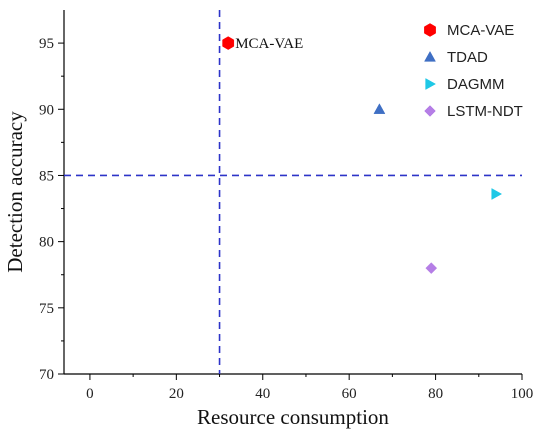 The width and height of the screenshot is (550, 440). What do you see at coordinates (522, 394) in the screenshot?
I see `x-tick-label: 100` at bounding box center [522, 394].